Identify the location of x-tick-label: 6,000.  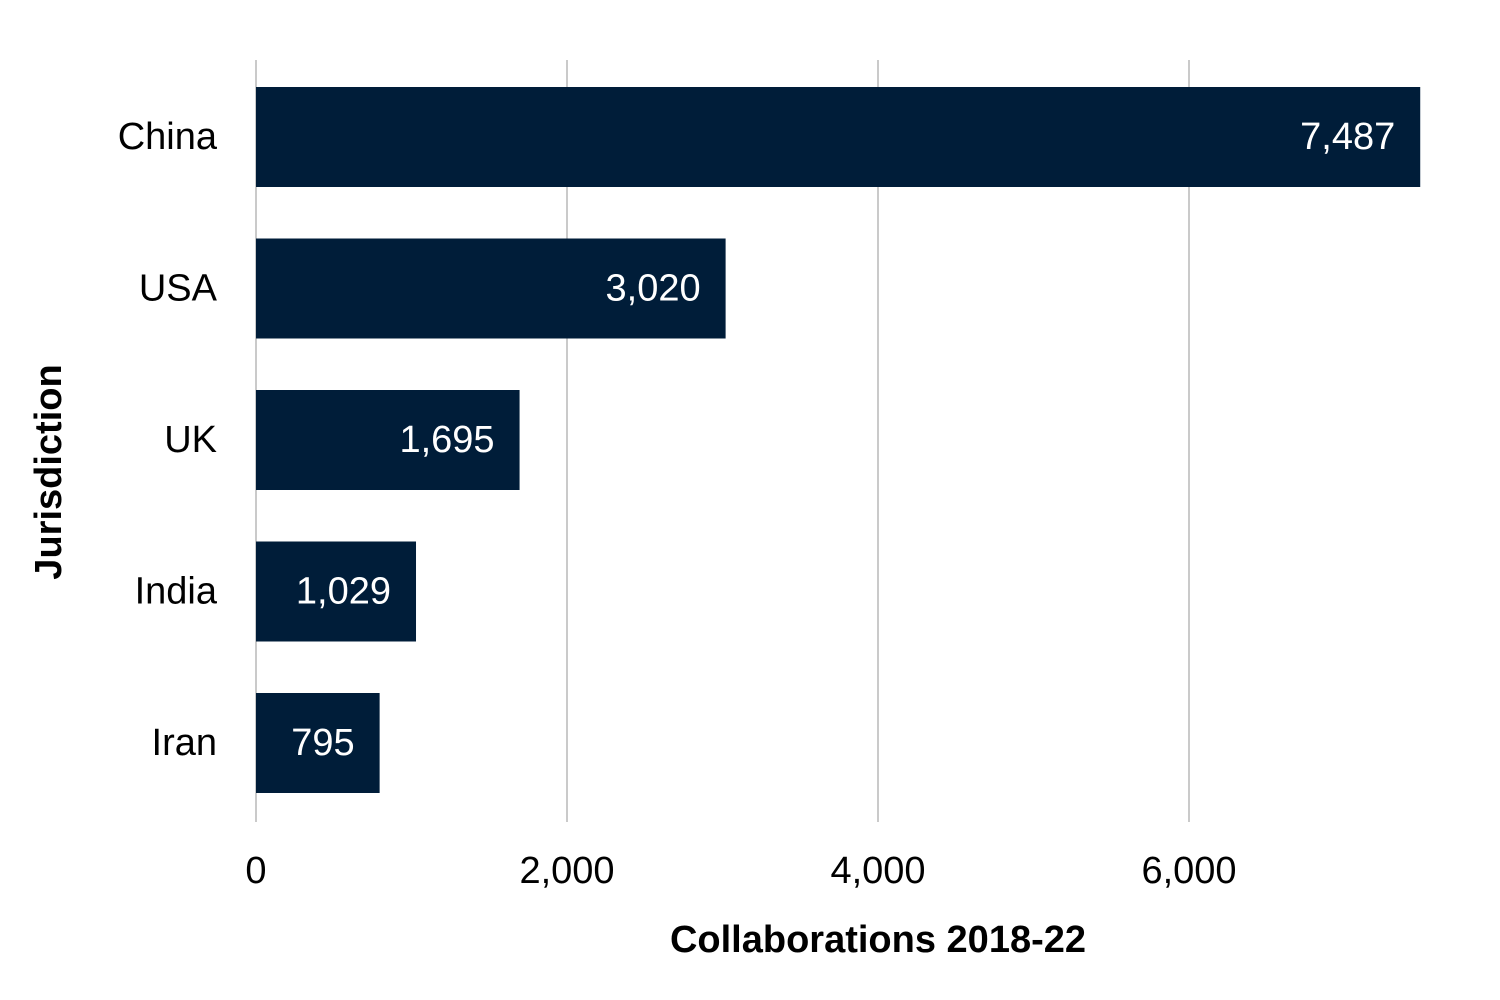
(1188, 871).